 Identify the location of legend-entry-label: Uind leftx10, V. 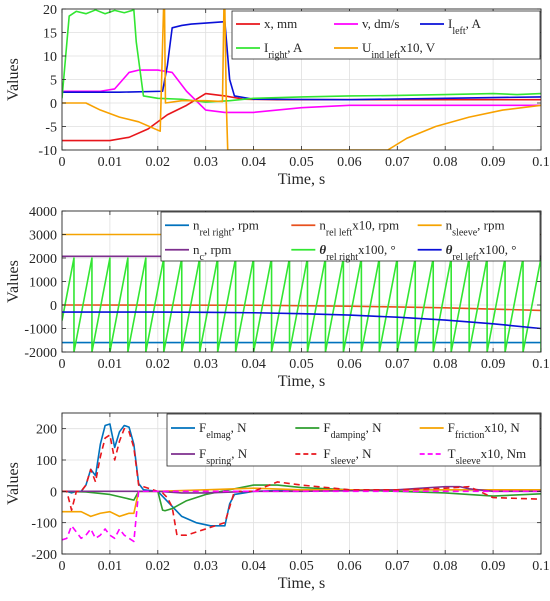
(399, 50).